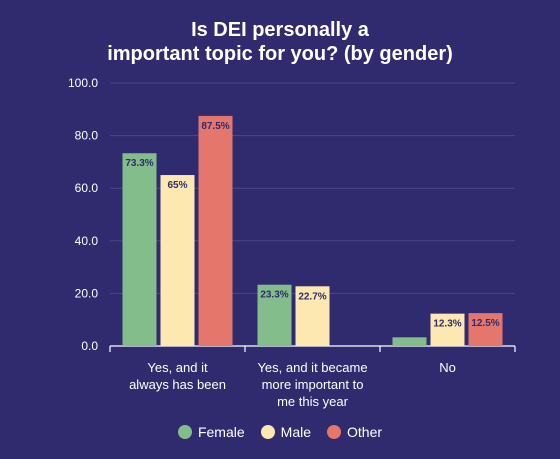 This screenshot has width=560, height=459. Describe the element at coordinates (312, 296) in the screenshot. I see `data-label: 22.7%` at that location.